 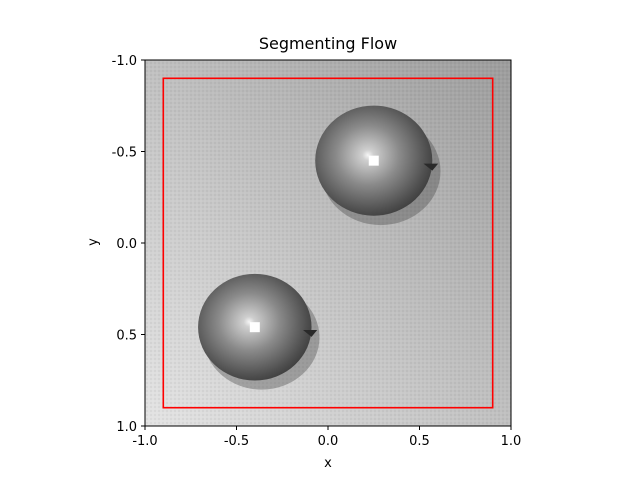 What do you see at coordinates (124, 153) in the screenshot?
I see `y-tick-label: -0.5` at bounding box center [124, 153].